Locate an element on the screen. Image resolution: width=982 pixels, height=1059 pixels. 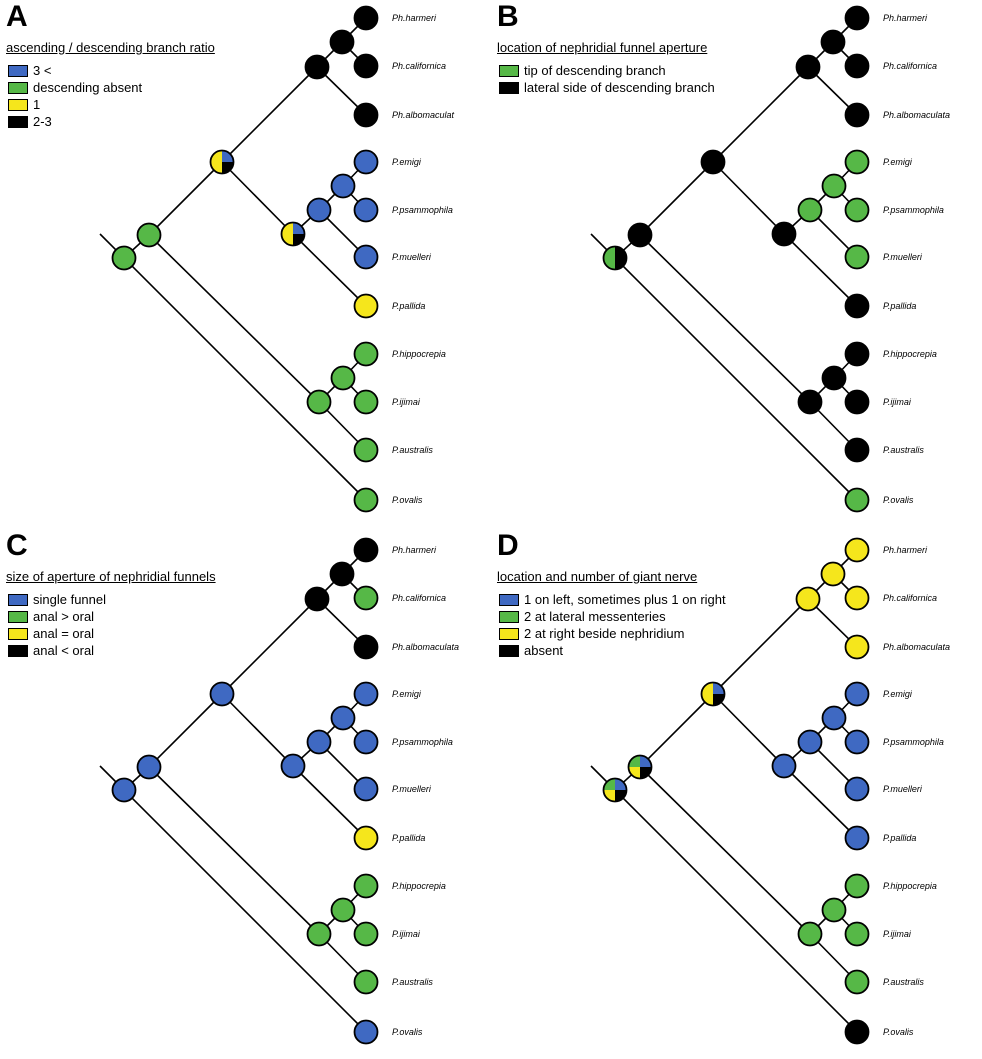
legend-label: 3 < is located at coordinates (42, 70).